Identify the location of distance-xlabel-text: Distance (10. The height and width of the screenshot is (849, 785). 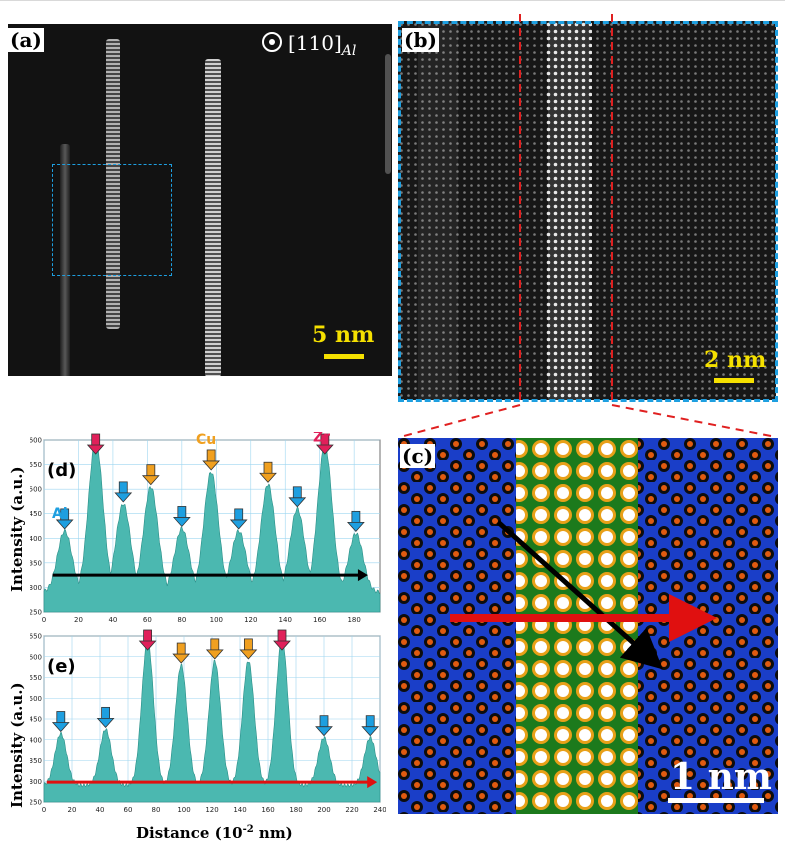
(189, 833).